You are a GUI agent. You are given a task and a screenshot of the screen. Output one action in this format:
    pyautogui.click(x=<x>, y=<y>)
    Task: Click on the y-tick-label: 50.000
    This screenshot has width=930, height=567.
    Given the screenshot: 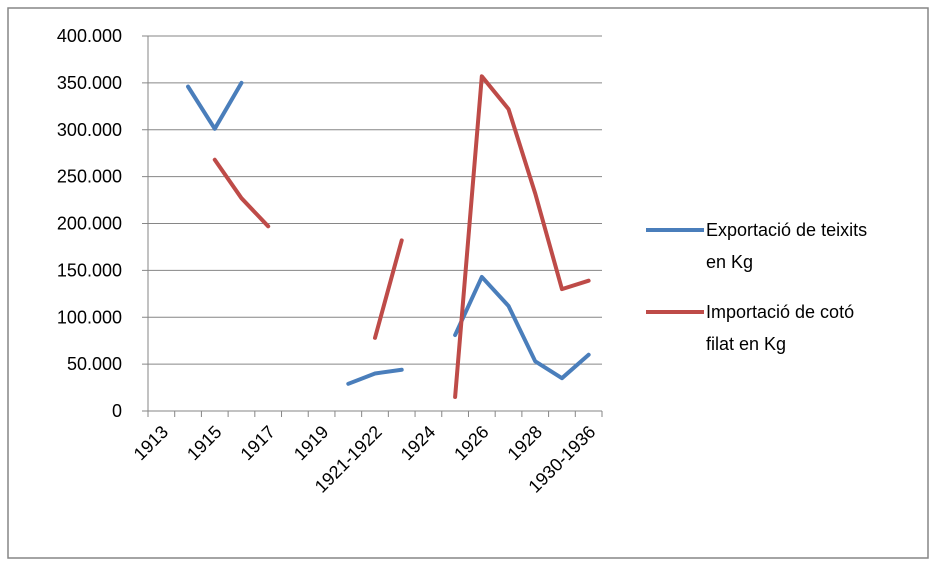 What is the action you would take?
    pyautogui.click(x=94, y=364)
    